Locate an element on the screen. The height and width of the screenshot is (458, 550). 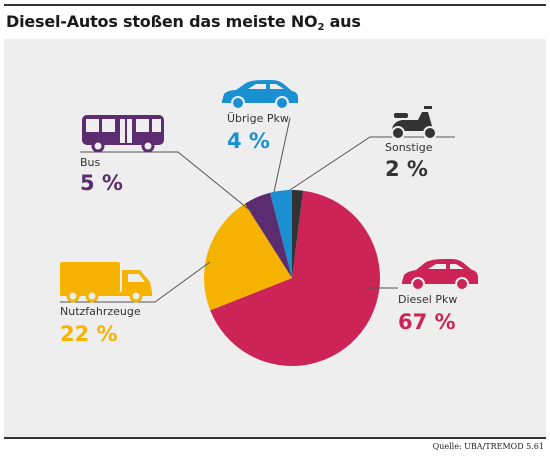
top-rule is located at coordinates (275, 5).